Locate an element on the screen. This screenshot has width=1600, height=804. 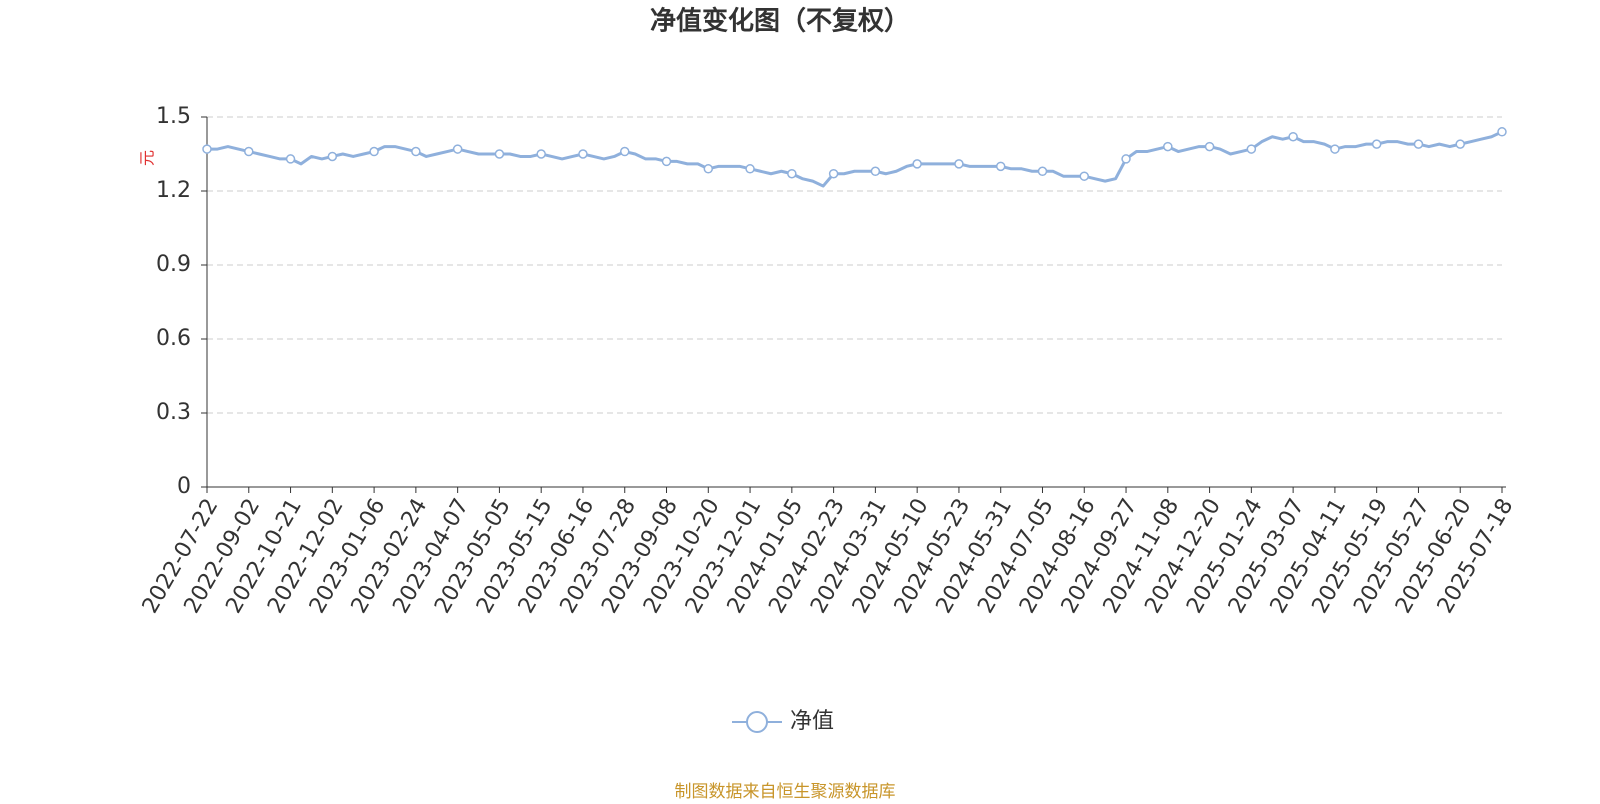
legend-marker is located at coordinates (757, 722).